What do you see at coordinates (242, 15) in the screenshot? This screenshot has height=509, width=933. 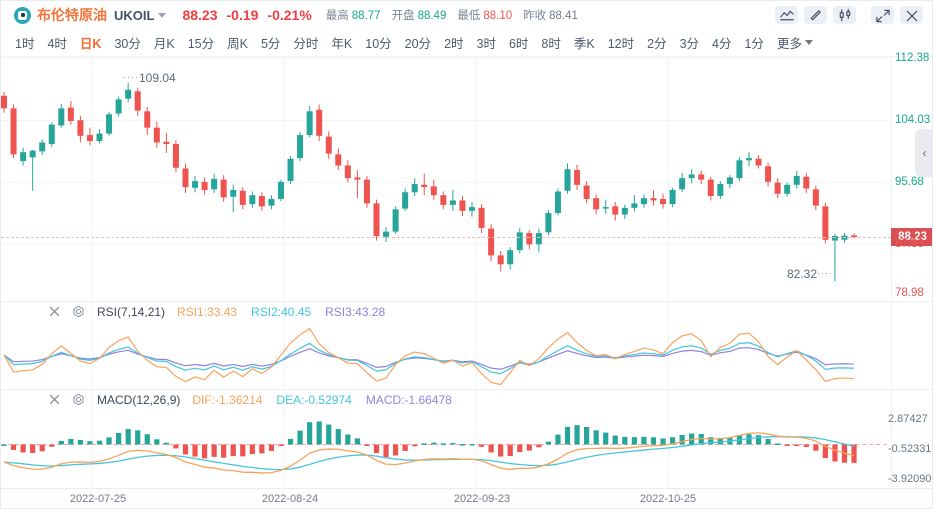 I see `price-change: -0.19` at bounding box center [242, 15].